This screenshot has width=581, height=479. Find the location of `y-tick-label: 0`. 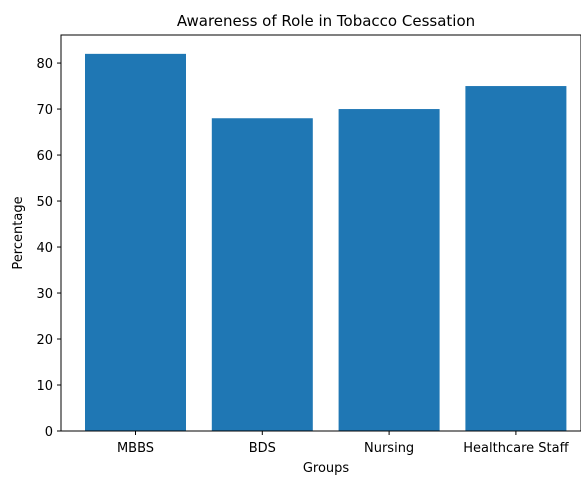

y-tick-label: 0 is located at coordinates (49, 432).